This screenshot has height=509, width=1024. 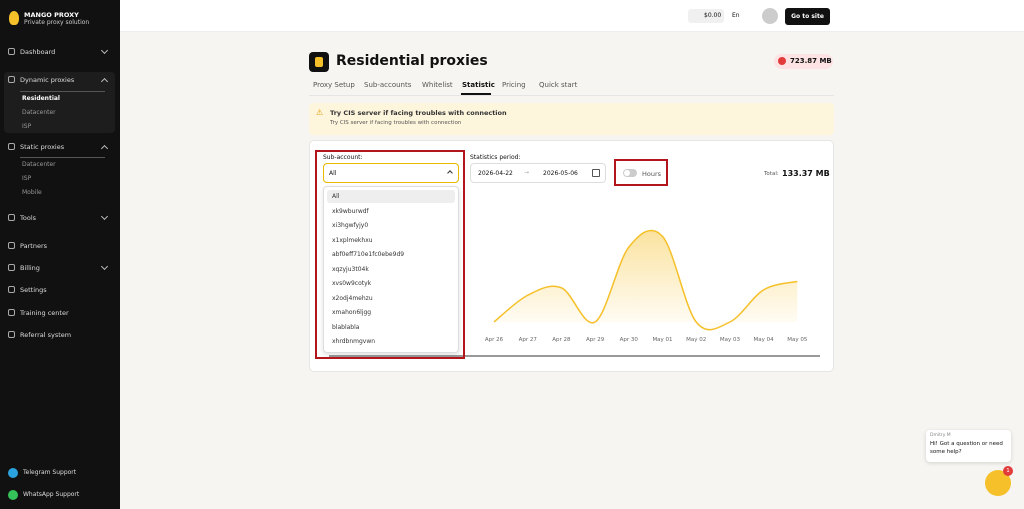 What do you see at coordinates (350, 269) in the screenshot?
I see `dropdown-option: xqzyju3t04k` at bounding box center [350, 269].